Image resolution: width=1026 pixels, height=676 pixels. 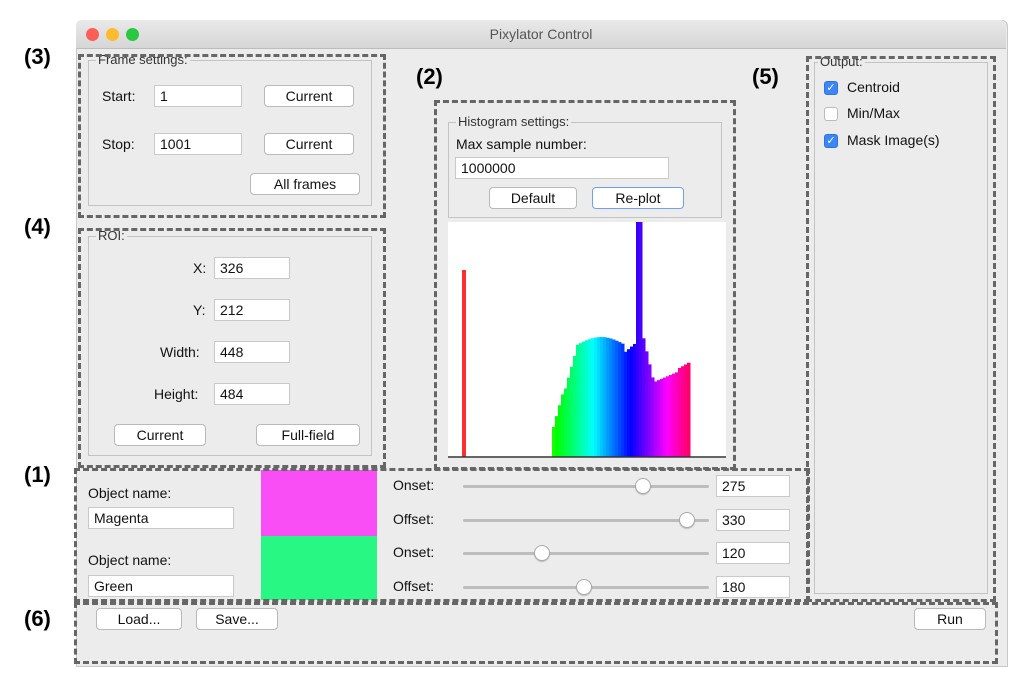 I want to click on histogram-settings-title: Histogram settings:, so click(x=514, y=121).